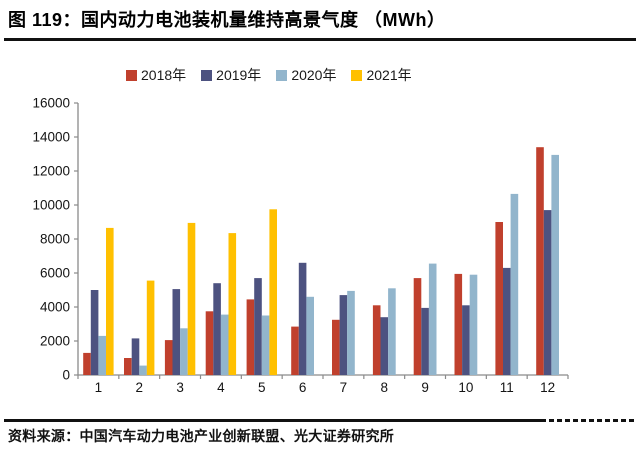  Describe the element at coordinates (164, 75) in the screenshot. I see `legend-label: 2018年` at that location.